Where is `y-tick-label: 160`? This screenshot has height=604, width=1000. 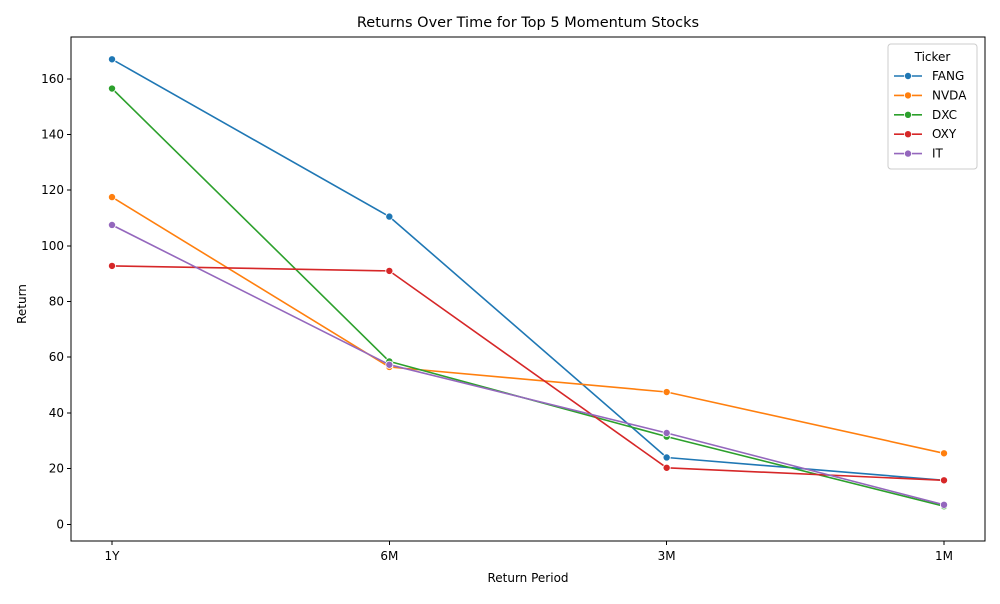 y-tick-label: 160 is located at coordinates (52, 79).